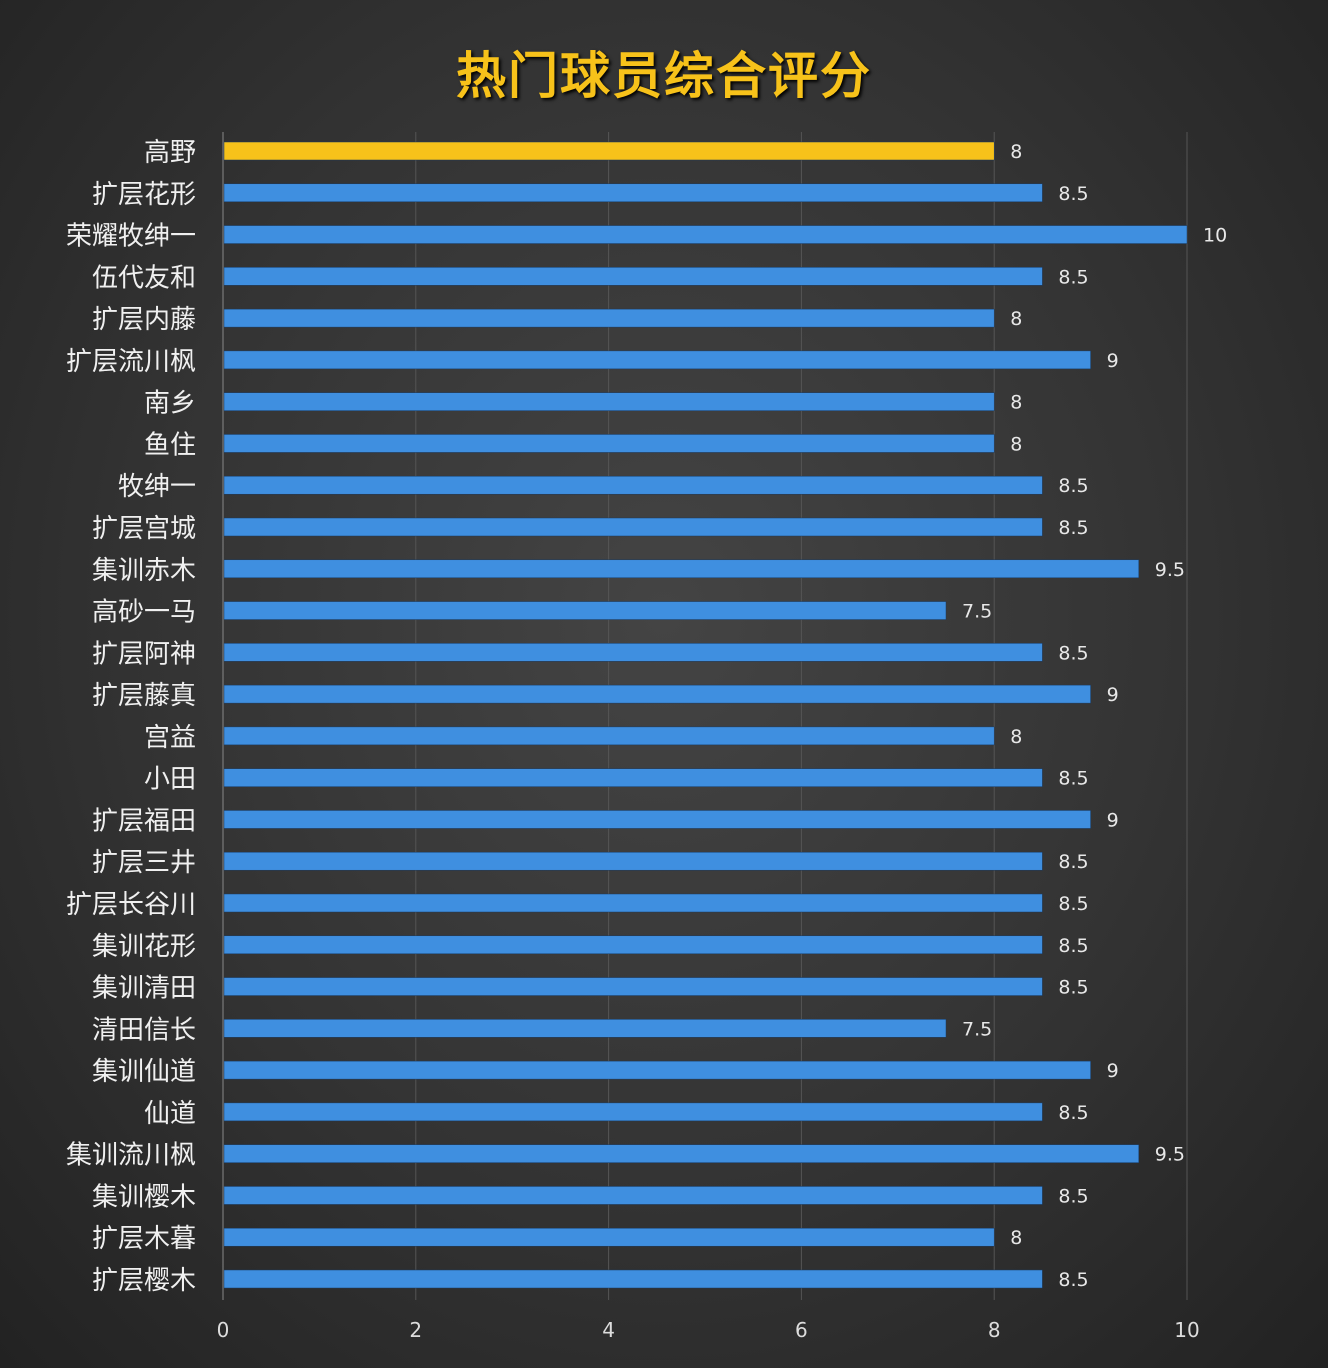  Describe the element at coordinates (144, 1072) in the screenshot. I see `category-label: 集训仙道` at that location.